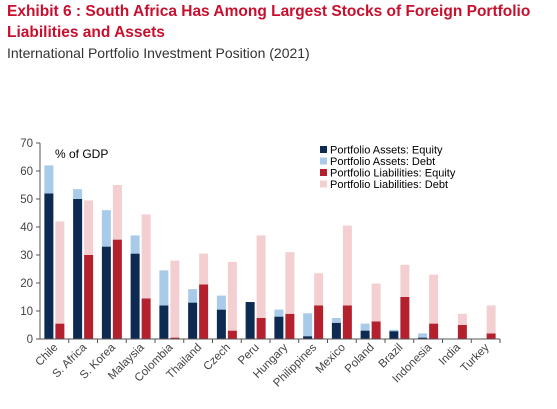 This screenshot has height=409, width=557. I want to click on x-tick-label: Poland, so click(360, 359).